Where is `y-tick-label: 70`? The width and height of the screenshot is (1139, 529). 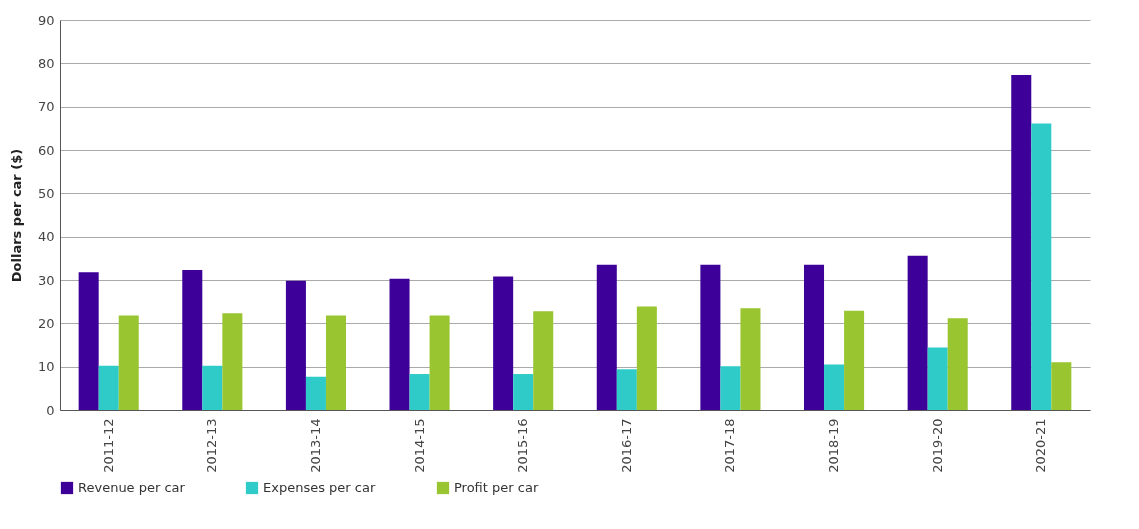
y-tick-label: 70 is located at coordinates (46, 107).